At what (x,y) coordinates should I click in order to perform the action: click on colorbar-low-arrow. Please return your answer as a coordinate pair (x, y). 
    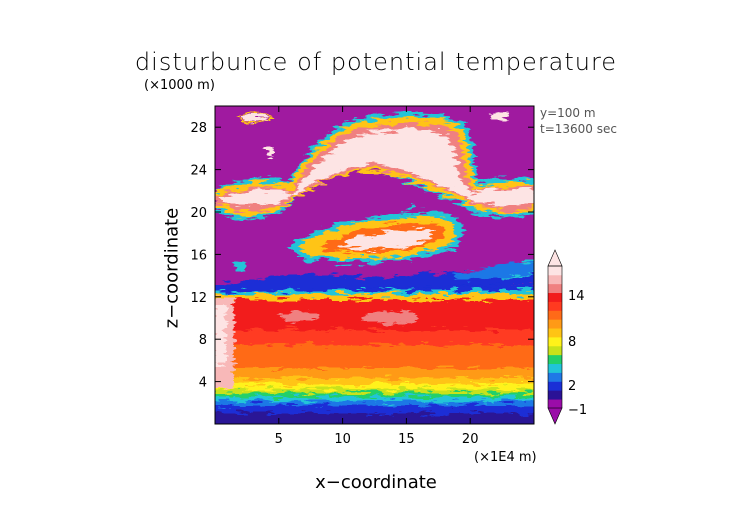
    Looking at the image, I should click on (555, 416).